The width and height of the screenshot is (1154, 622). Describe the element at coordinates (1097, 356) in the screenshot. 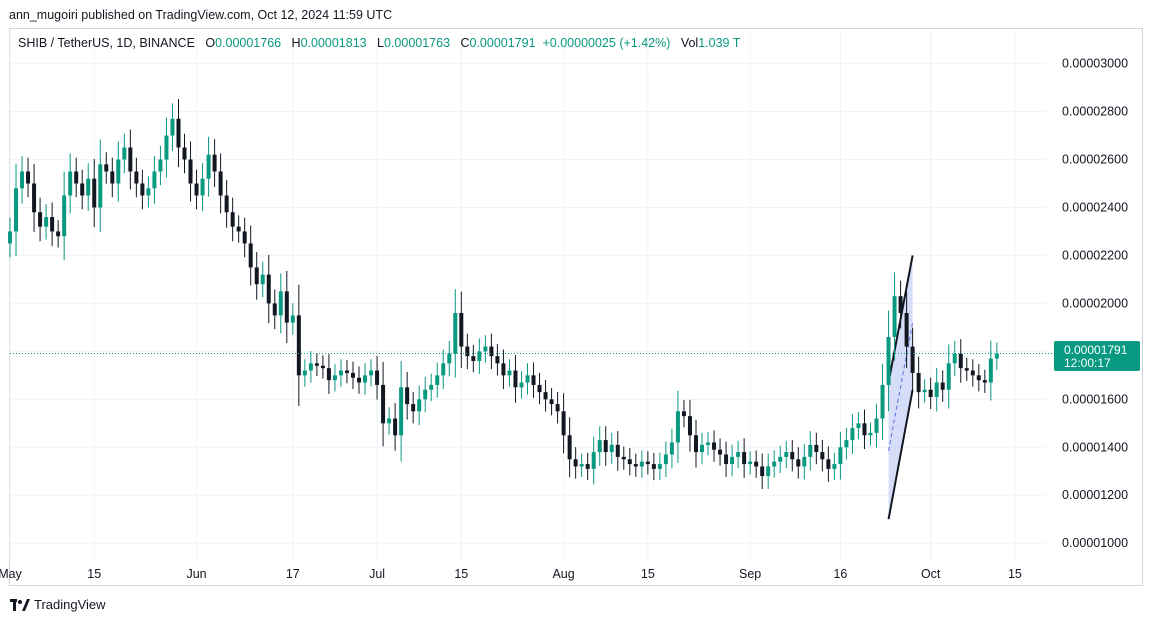

I see `last-price-tag: 0.00001791 12:00:17` at that location.